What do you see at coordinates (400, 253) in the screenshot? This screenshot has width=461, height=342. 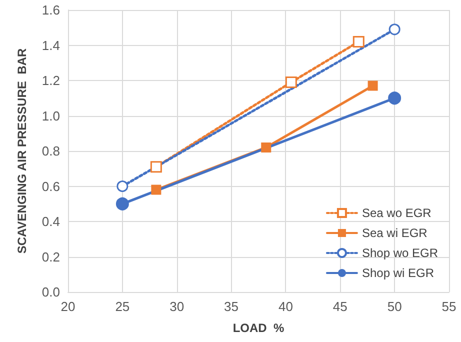 I see `legend-label: Shop wo EGR` at bounding box center [400, 253].